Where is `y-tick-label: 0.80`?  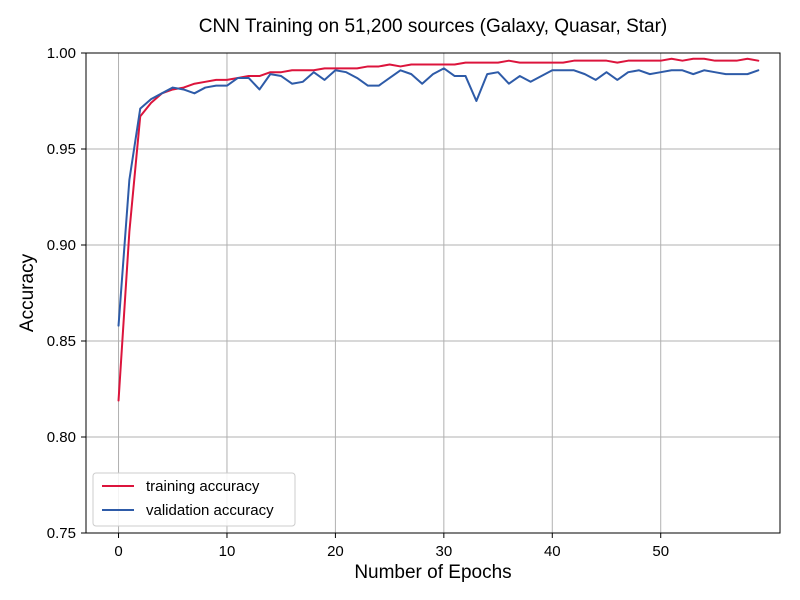
y-tick-label: 0.80 is located at coordinates (61, 437).